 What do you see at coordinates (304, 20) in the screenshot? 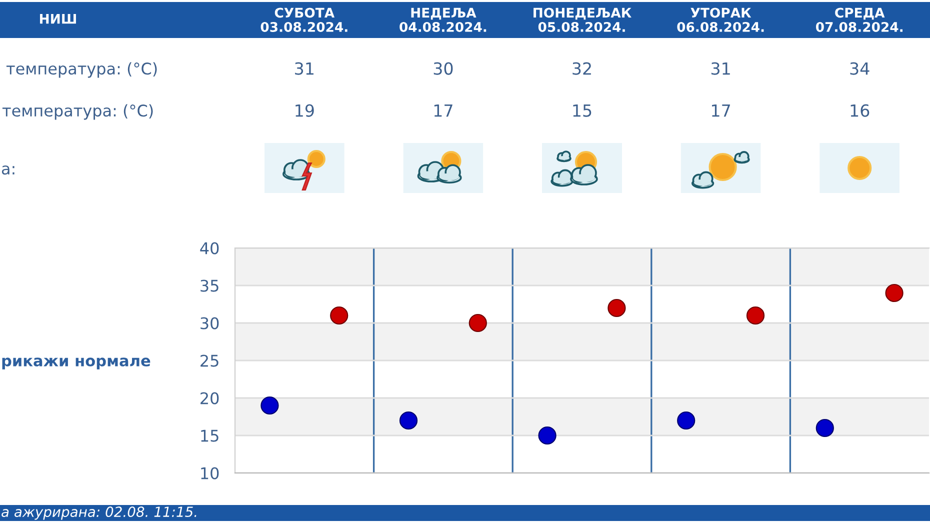
I see `text: СУБОТА 03.08.2024.` at bounding box center [304, 20].